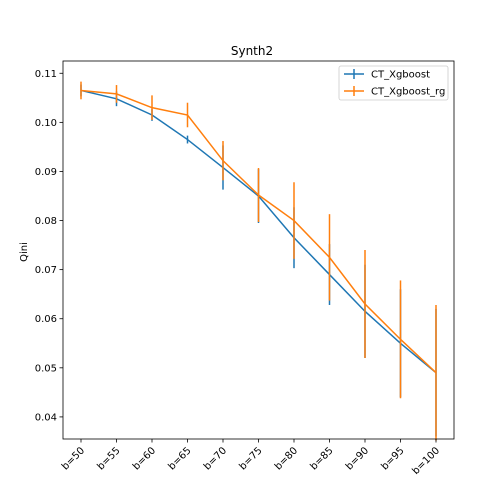 Image resolution: width=504 pixels, height=504 pixels. Describe the element at coordinates (46, 368) in the screenshot. I see `y-tick-label: 0.05` at that location.